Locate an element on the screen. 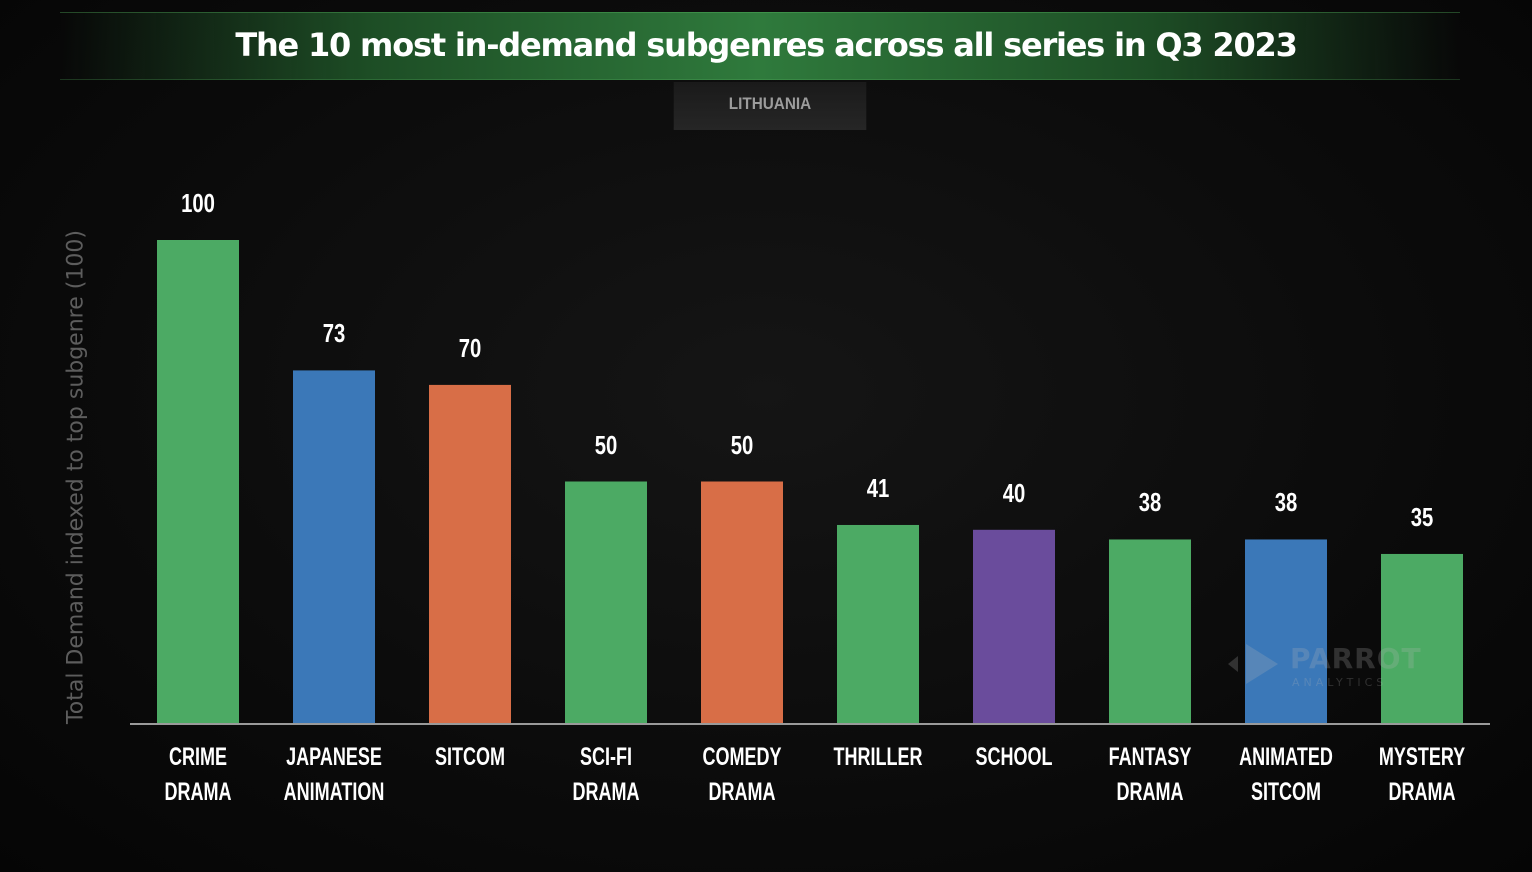  value-label-6: 40 is located at coordinates (1014, 492).